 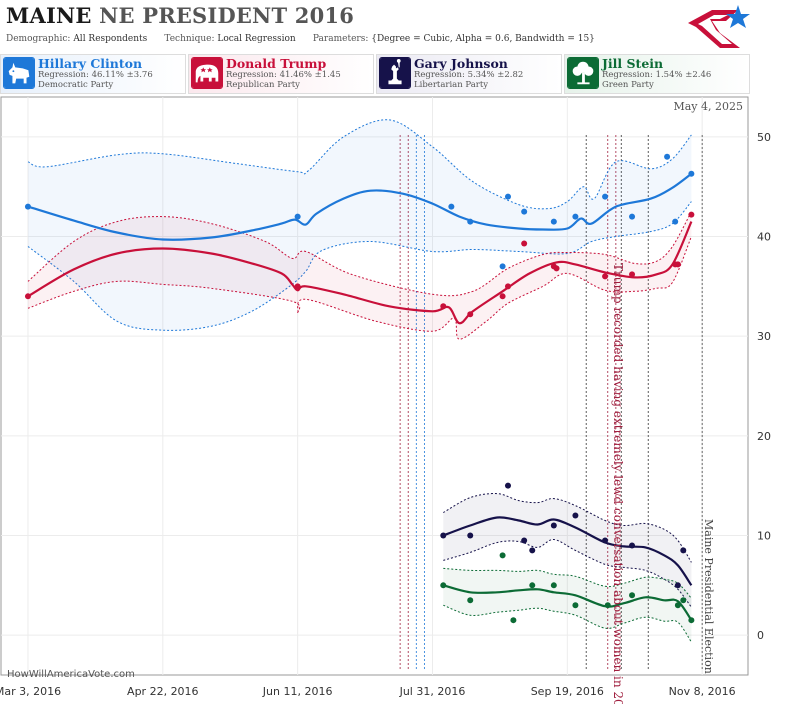 I want to click on chart-title: MAINE NE PRESIDENT 2016, so click(x=180, y=15).